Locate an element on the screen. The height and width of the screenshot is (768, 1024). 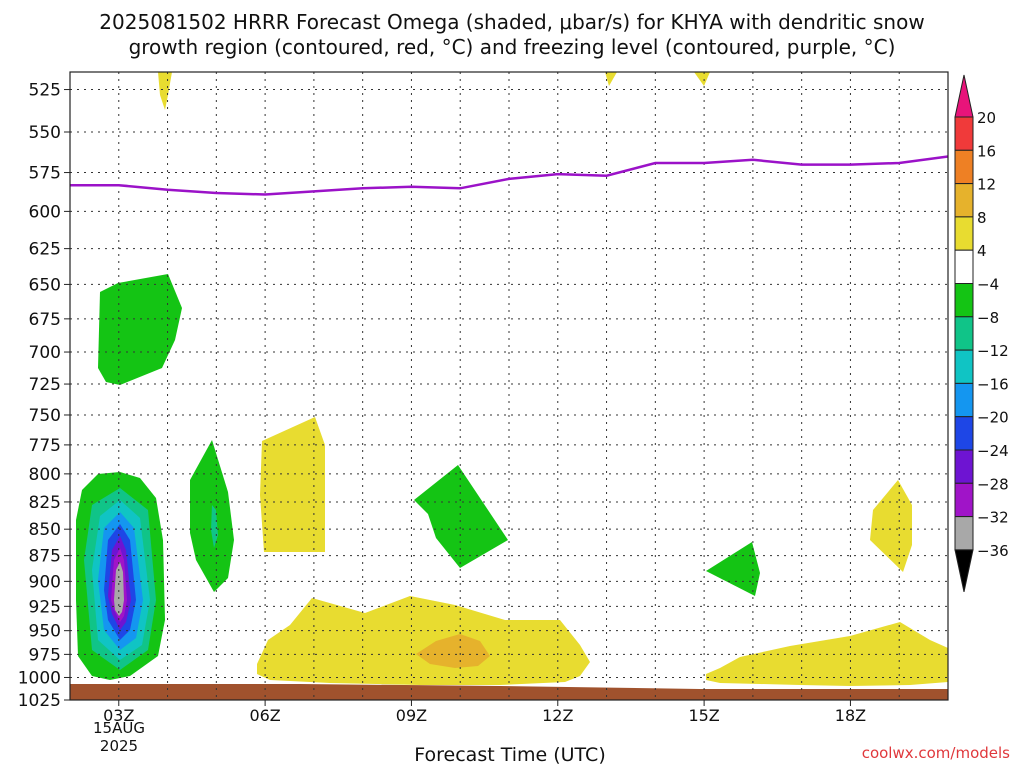
omega-ascent-core is located at coordinates (453, 651).